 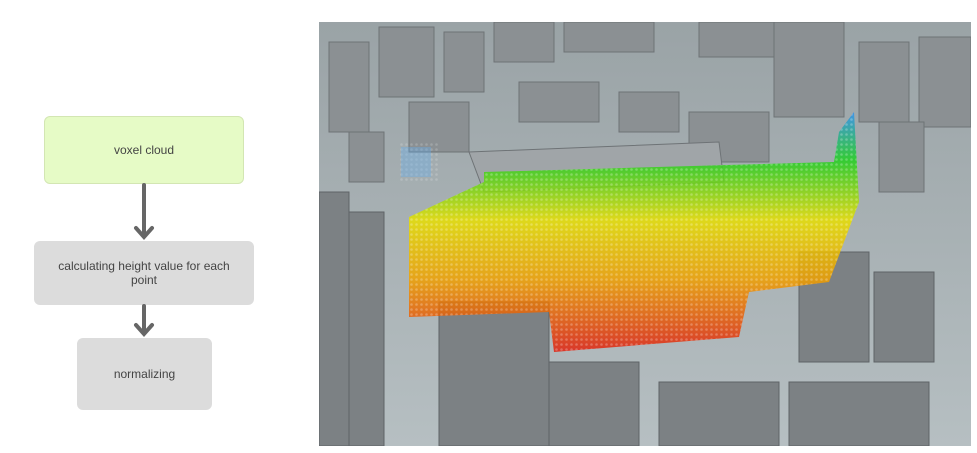 I want to click on flow-node-label: voxel cloud, so click(x=144, y=150).